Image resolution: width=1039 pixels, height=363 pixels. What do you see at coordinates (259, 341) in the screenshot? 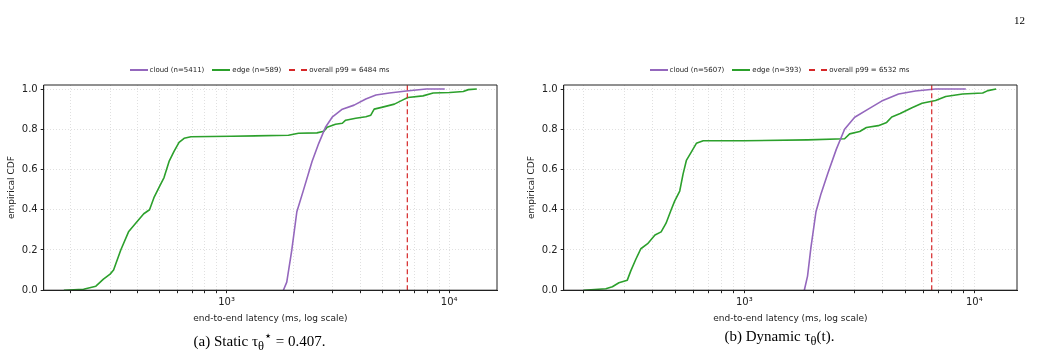
I see `text: (a) Static τ$_{θ}$$^{⋆}$ = 0.407.` at bounding box center [259, 341].